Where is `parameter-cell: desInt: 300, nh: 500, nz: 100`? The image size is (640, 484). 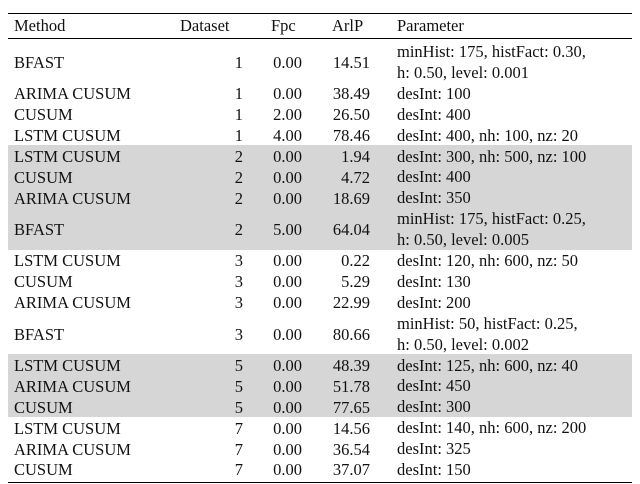 parameter-cell: desInt: 300, nh: 500, nz: 100 is located at coordinates (492, 156).